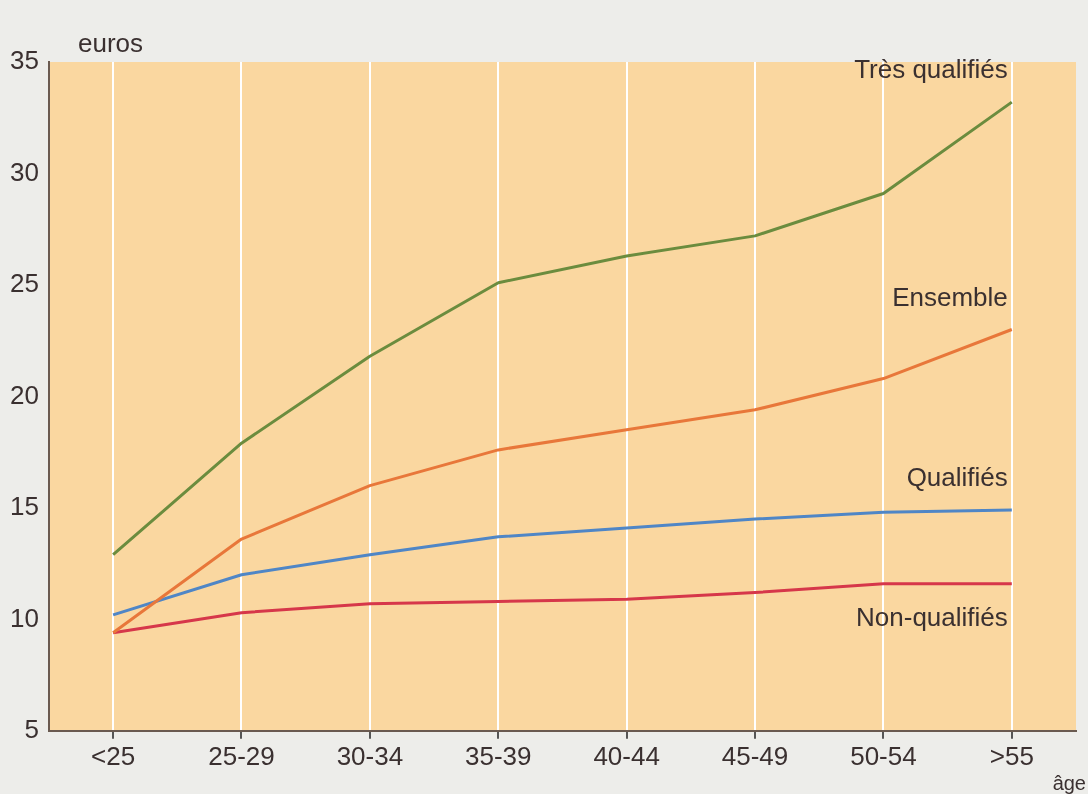  Describe the element at coordinates (24, 283) in the screenshot. I see `y-tick-label: 25` at that location.